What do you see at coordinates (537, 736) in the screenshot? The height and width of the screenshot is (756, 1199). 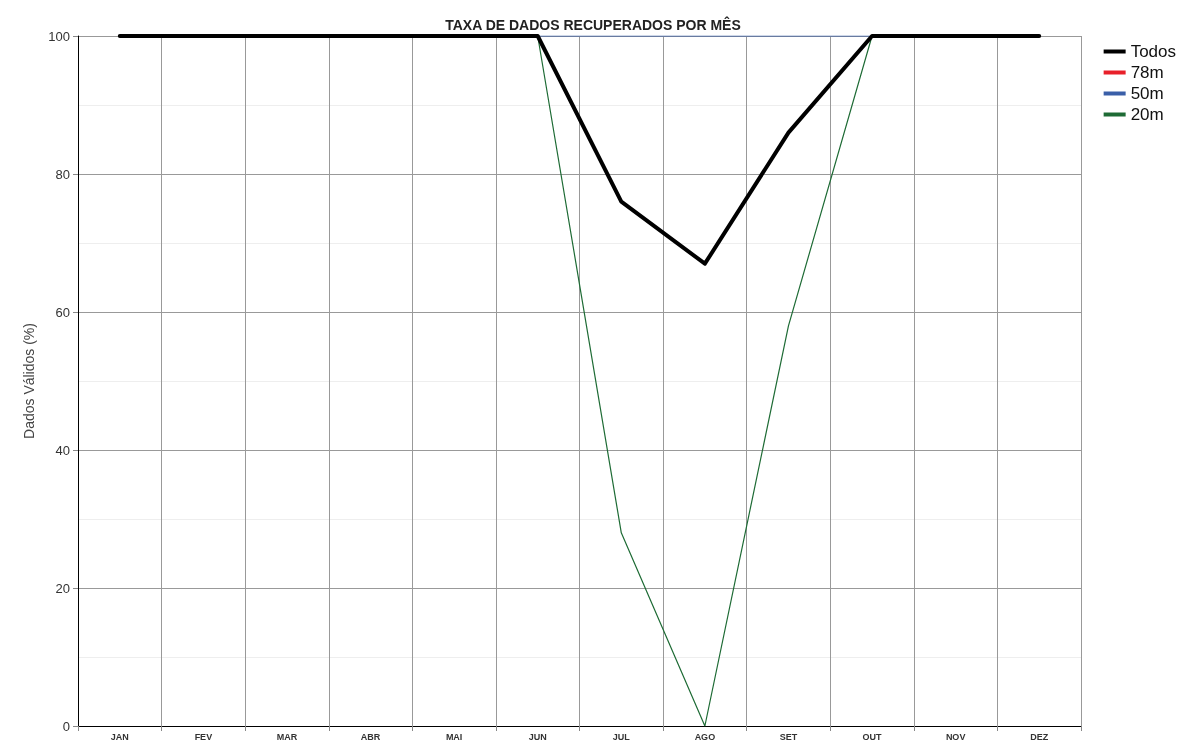 I see `x-tick-label: JUN` at bounding box center [537, 736].